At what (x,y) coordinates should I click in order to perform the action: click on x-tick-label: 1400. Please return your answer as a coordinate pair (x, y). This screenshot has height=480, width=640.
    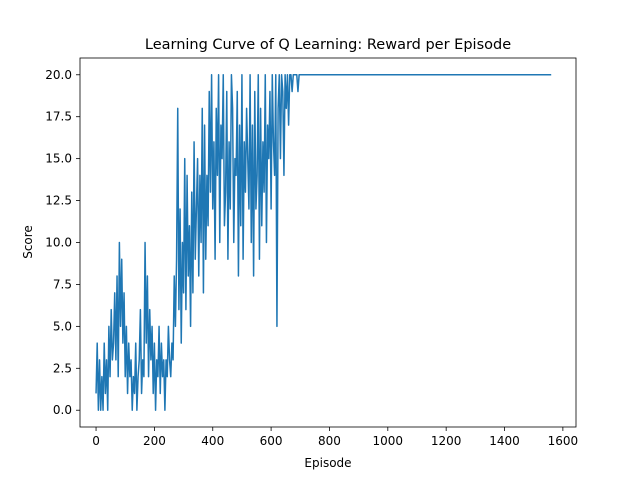
    Looking at the image, I should click on (504, 441).